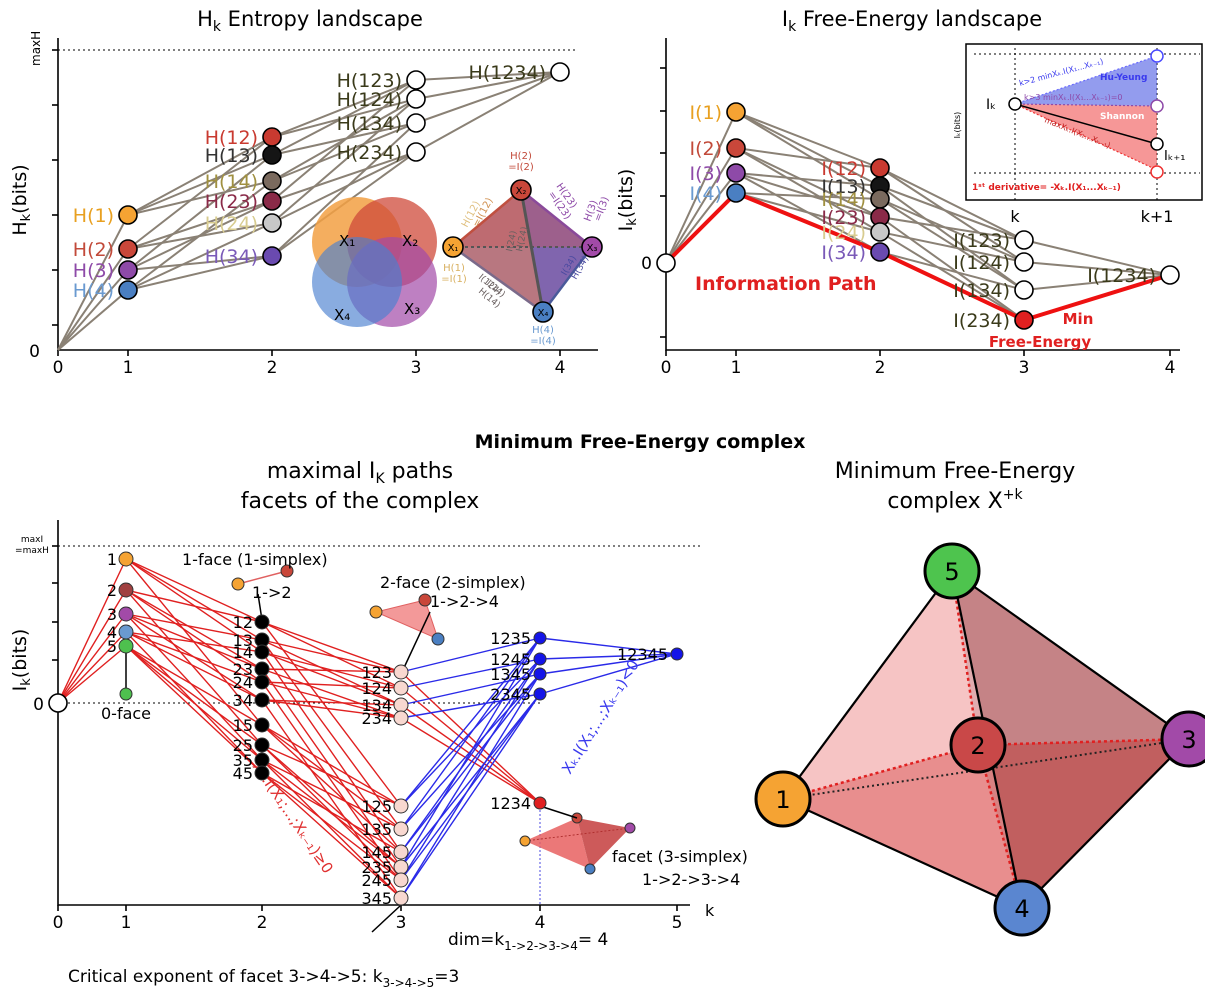 This screenshot has height=994, width=1205. What do you see at coordinates (32, 540) in the screenshot?
I see `panelC-ymax-label1: maxI` at bounding box center [32, 540].